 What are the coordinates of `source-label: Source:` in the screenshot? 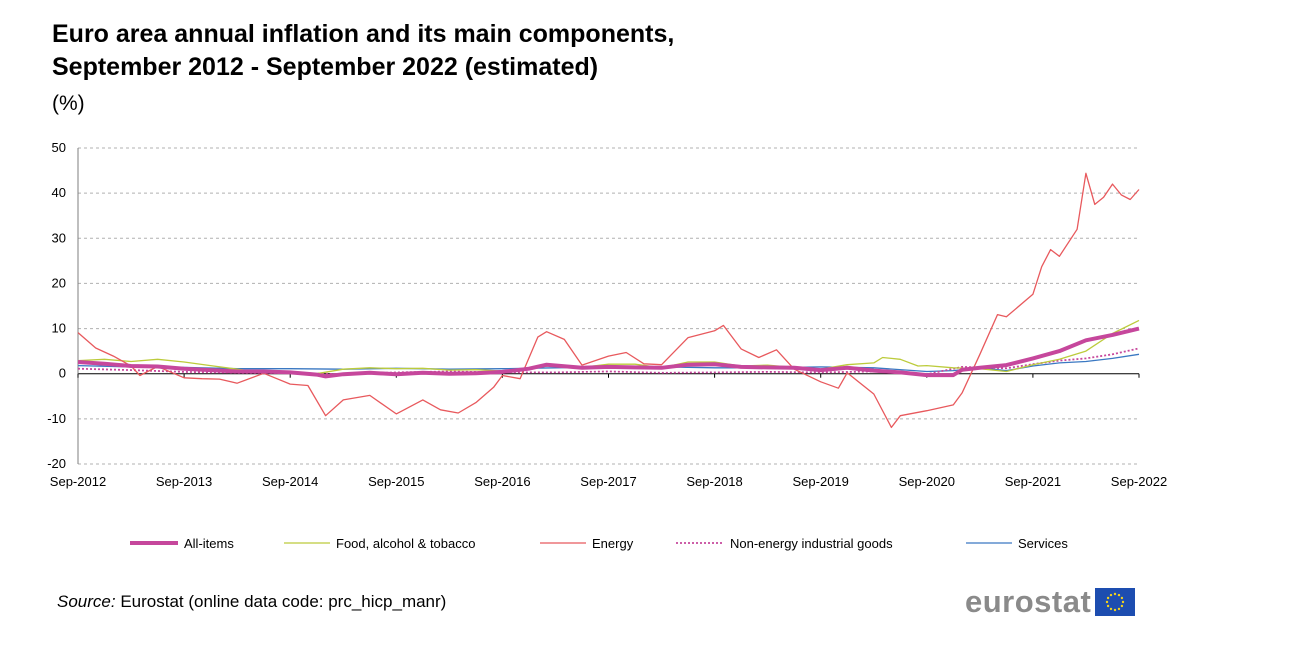 It's located at (86, 601).